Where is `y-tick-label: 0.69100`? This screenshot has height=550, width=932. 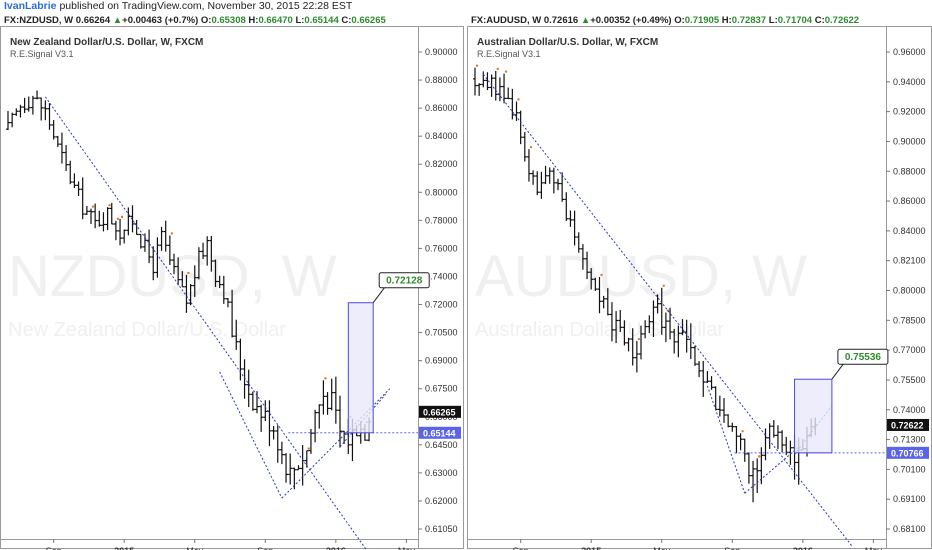 y-tick-label: 0.69100 is located at coordinates (909, 499).